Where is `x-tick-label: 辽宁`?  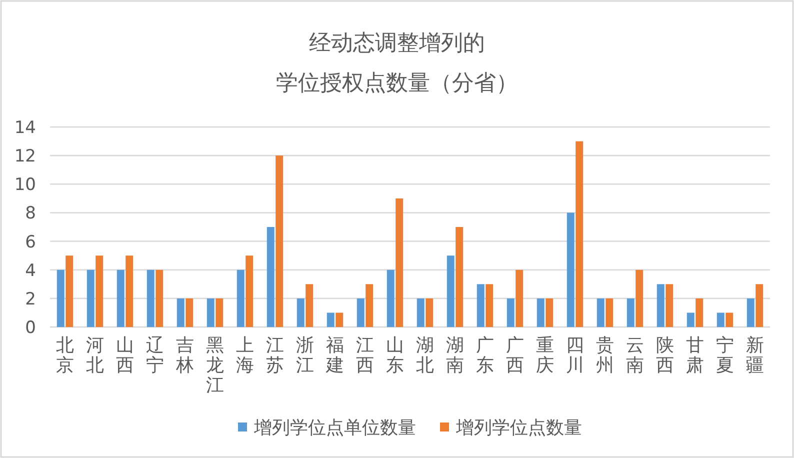 x-tick-label: 辽宁 is located at coordinates (155, 355).